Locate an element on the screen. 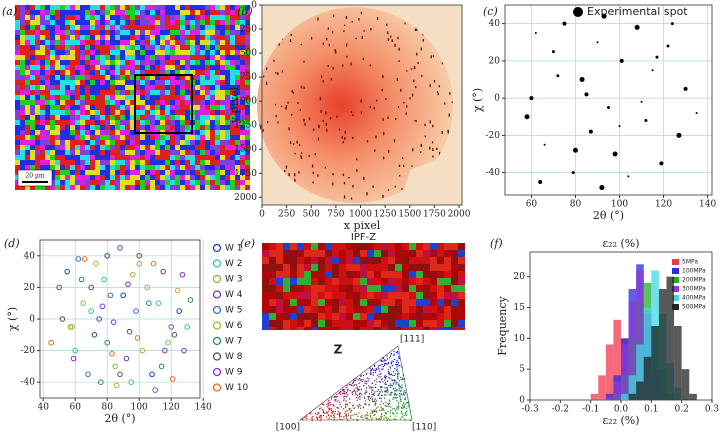  legend-label: W 3 is located at coordinates (234, 280).